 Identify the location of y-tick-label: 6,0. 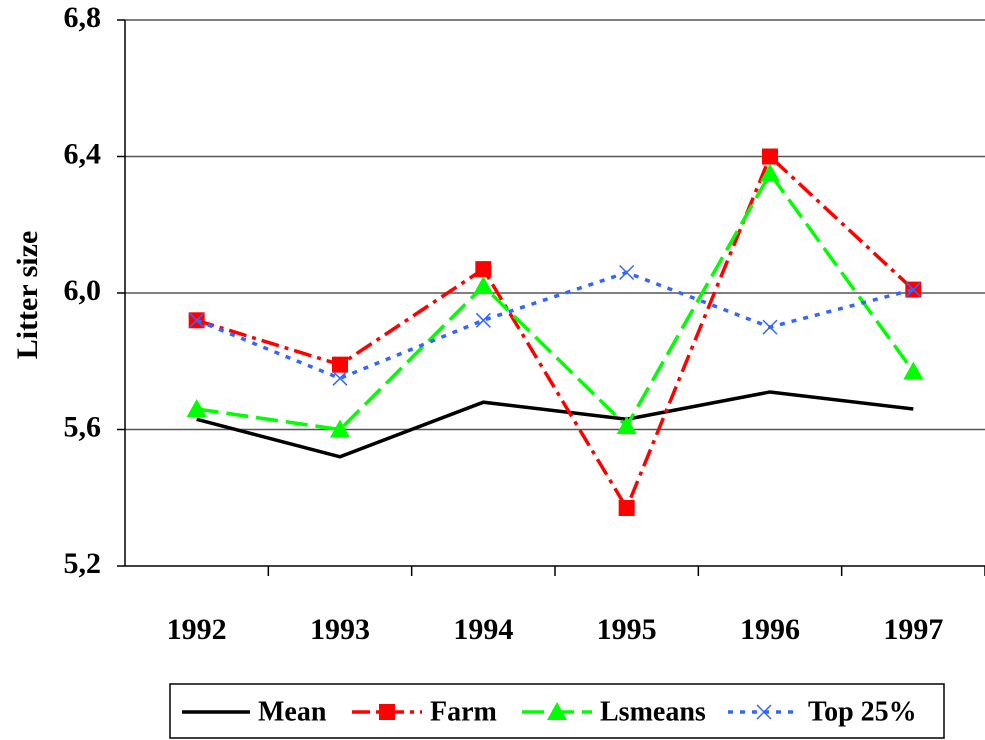
(83, 290).